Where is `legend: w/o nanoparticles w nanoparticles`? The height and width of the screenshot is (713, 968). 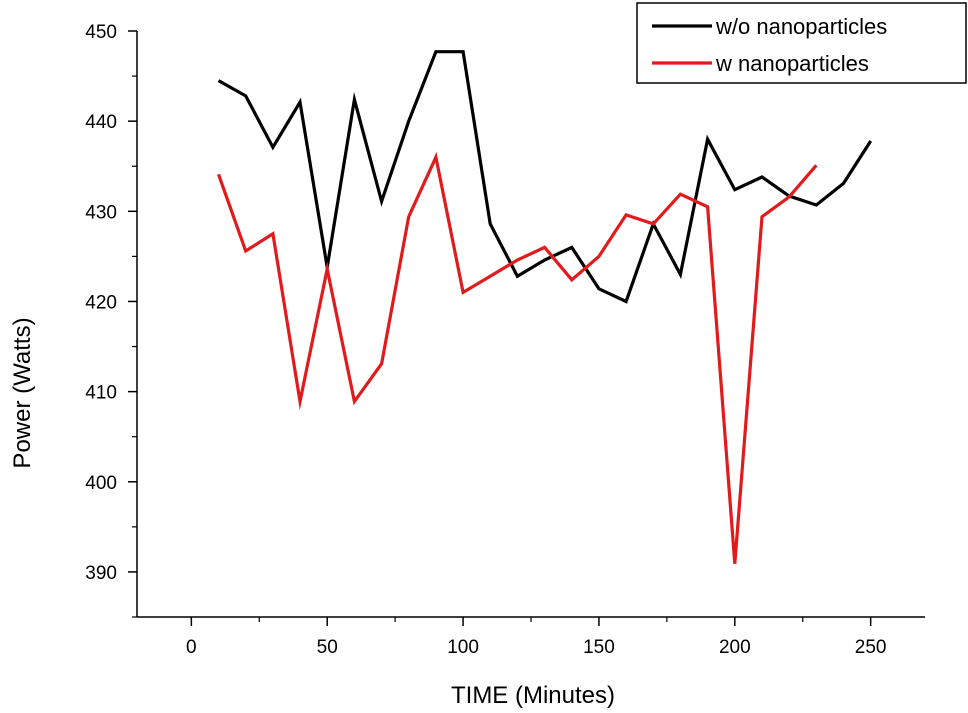
legend: w/o nanoparticles w nanoparticles is located at coordinates (801, 43).